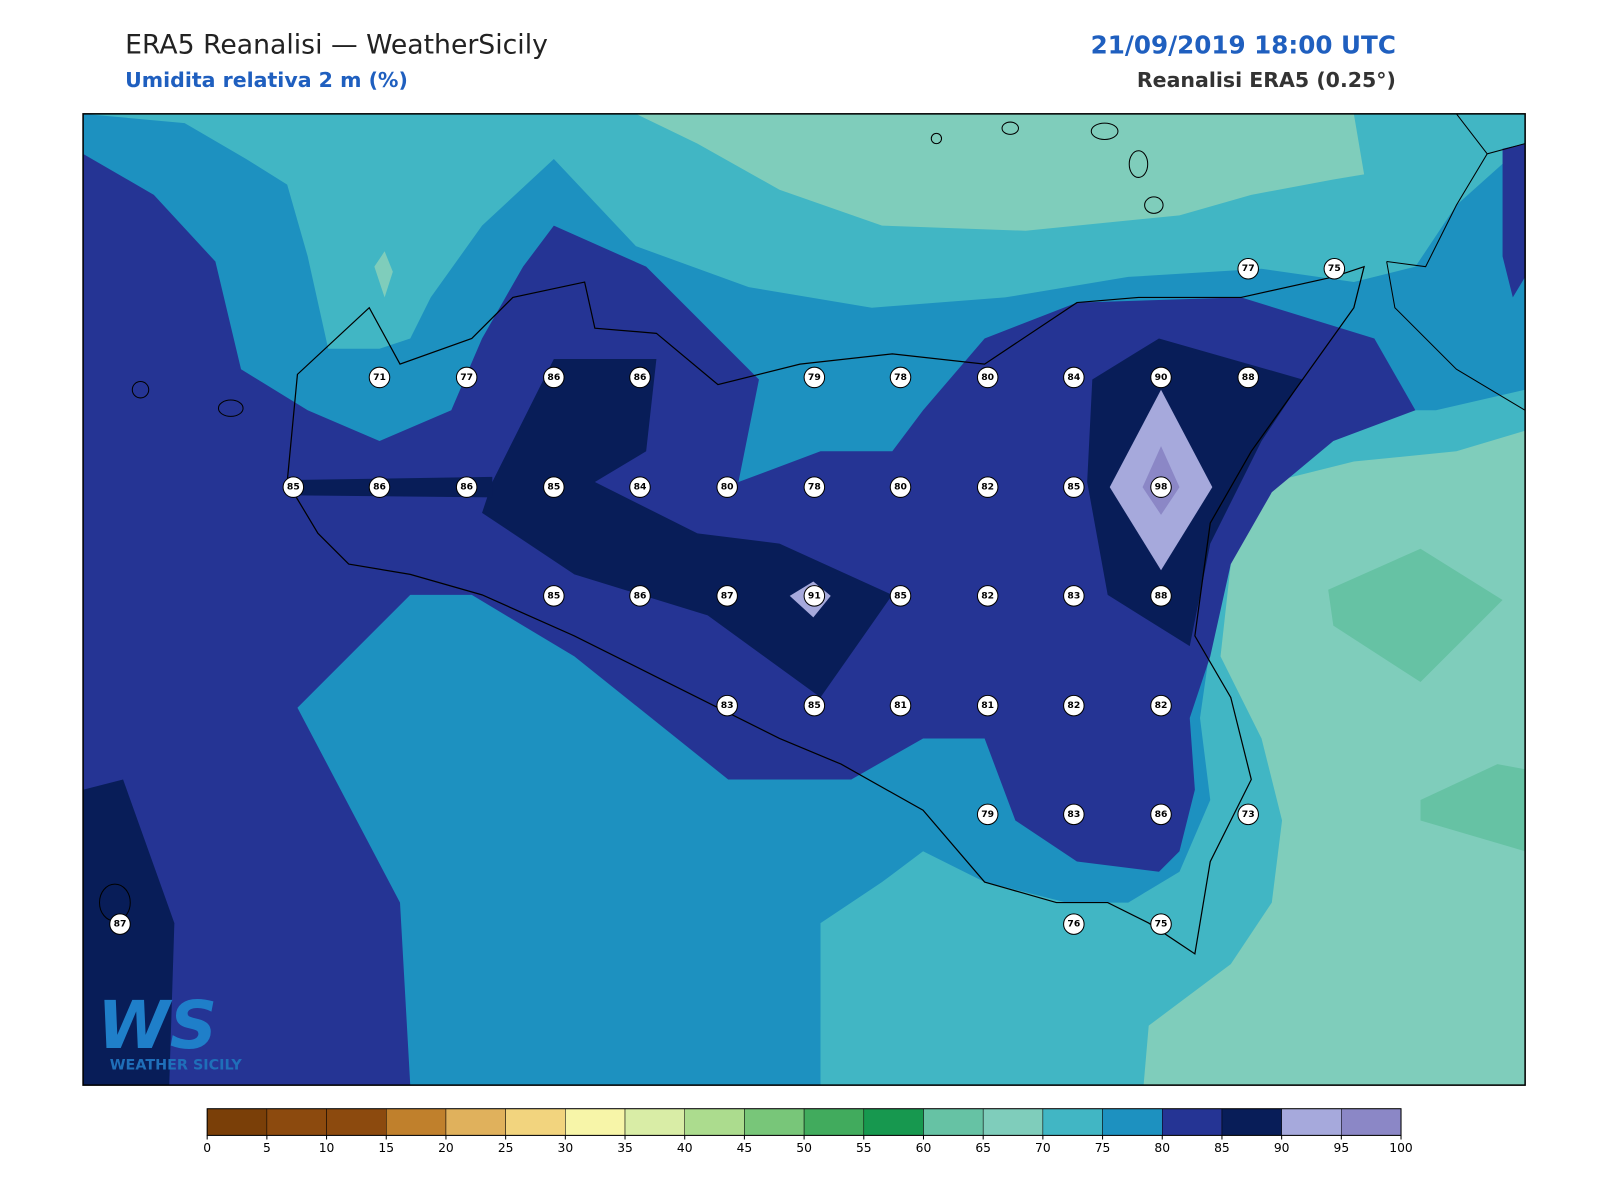 This screenshot has height=1200, width=1600. Describe the element at coordinates (176, 1066) in the screenshot. I see `logo-name: WEATHER SICILY` at that location.